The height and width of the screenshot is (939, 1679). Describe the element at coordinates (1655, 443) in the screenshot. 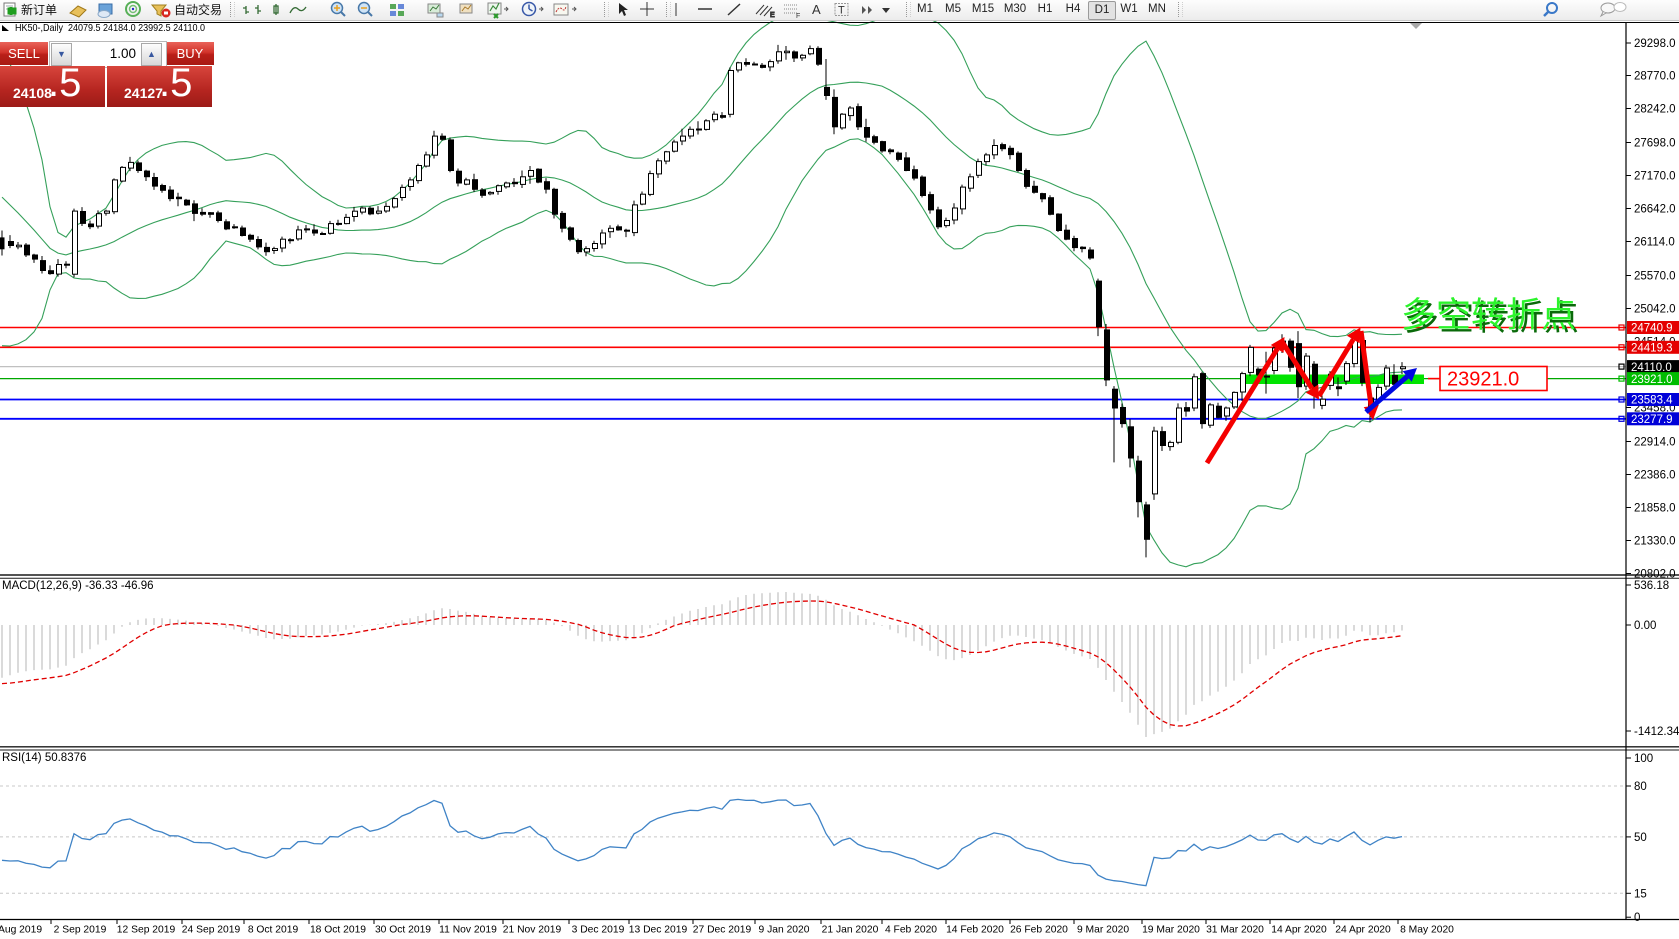

I see `svg-text: 22914.0` at that location.